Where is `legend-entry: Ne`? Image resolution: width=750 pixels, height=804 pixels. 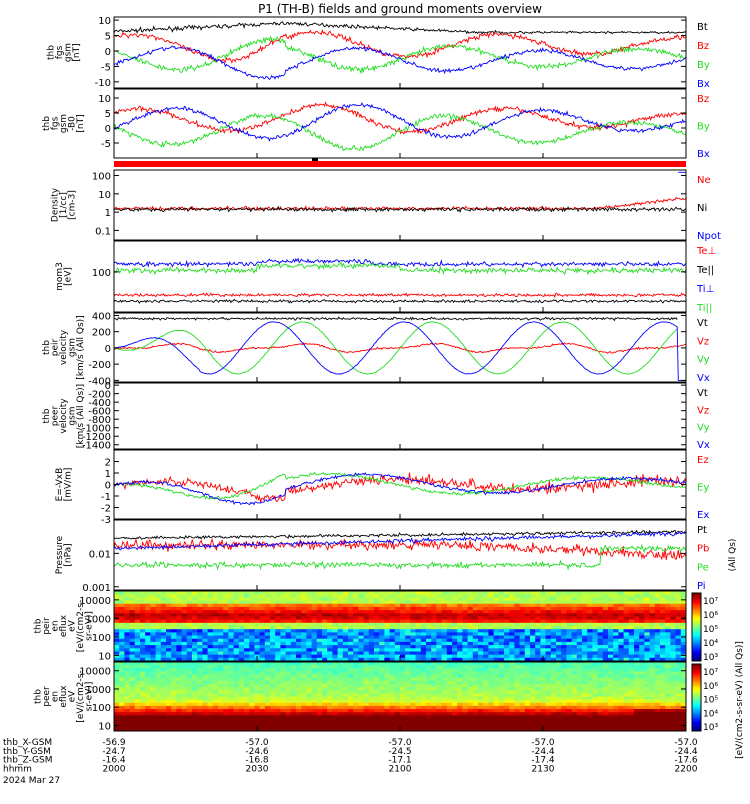 legend-entry: Ne is located at coordinates (704, 180).